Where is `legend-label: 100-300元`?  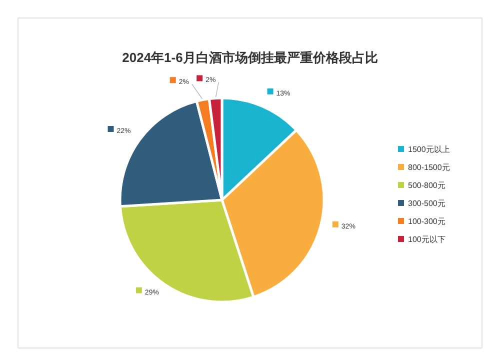 legend-label: 100-300元 is located at coordinates (427, 221).